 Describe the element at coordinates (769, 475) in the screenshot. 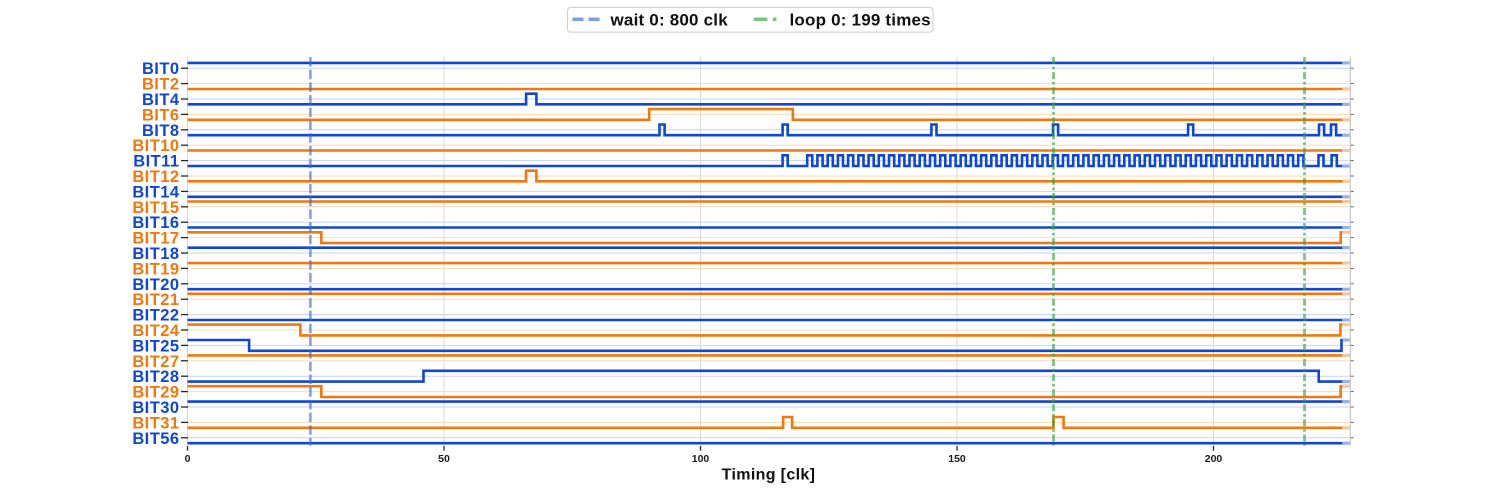

I see `svg-text: Timing [clk]` at that location.